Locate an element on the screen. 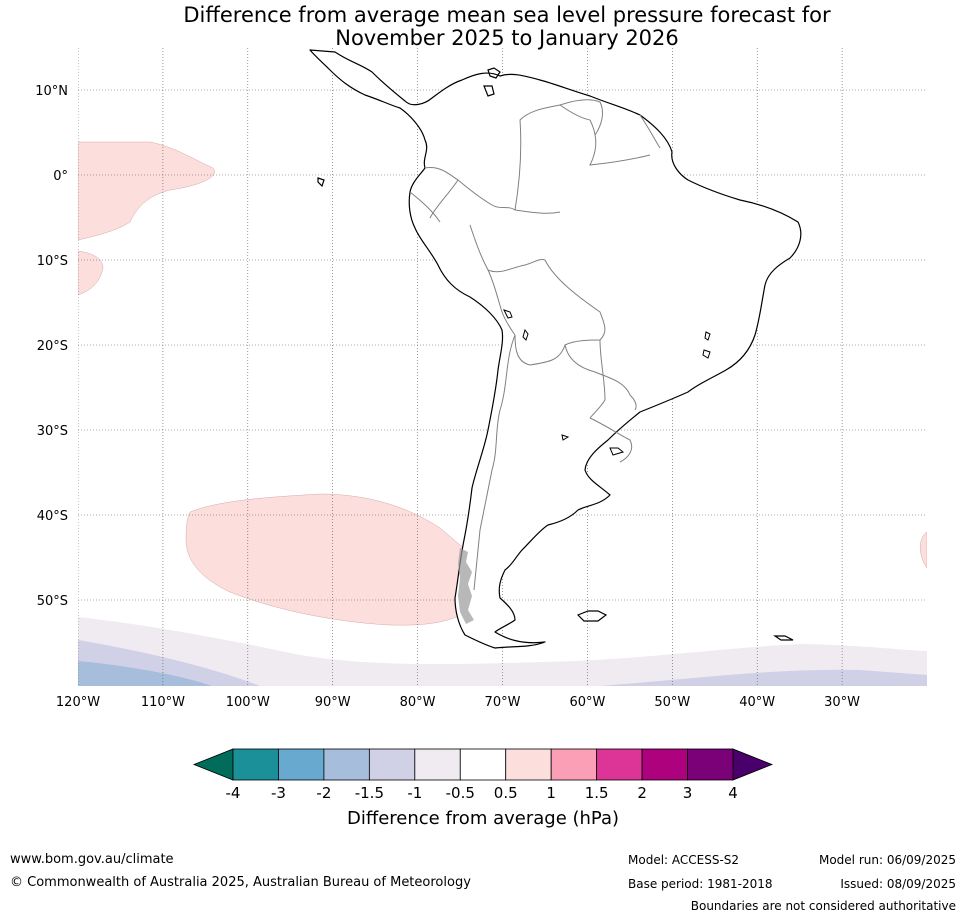 The width and height of the screenshot is (965, 919). longitude-label: 80°W is located at coordinates (418, 702).